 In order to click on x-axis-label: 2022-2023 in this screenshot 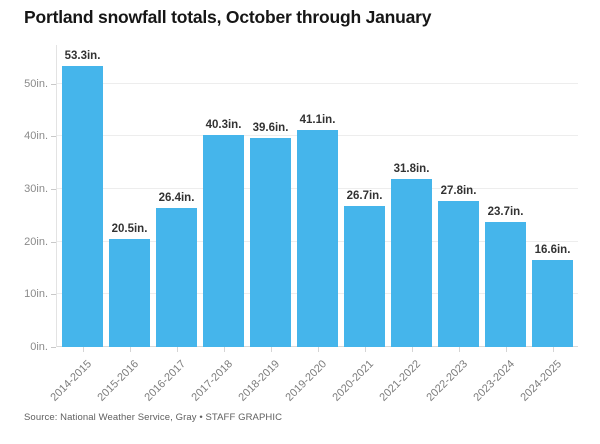, I will do `click(447, 381)`.